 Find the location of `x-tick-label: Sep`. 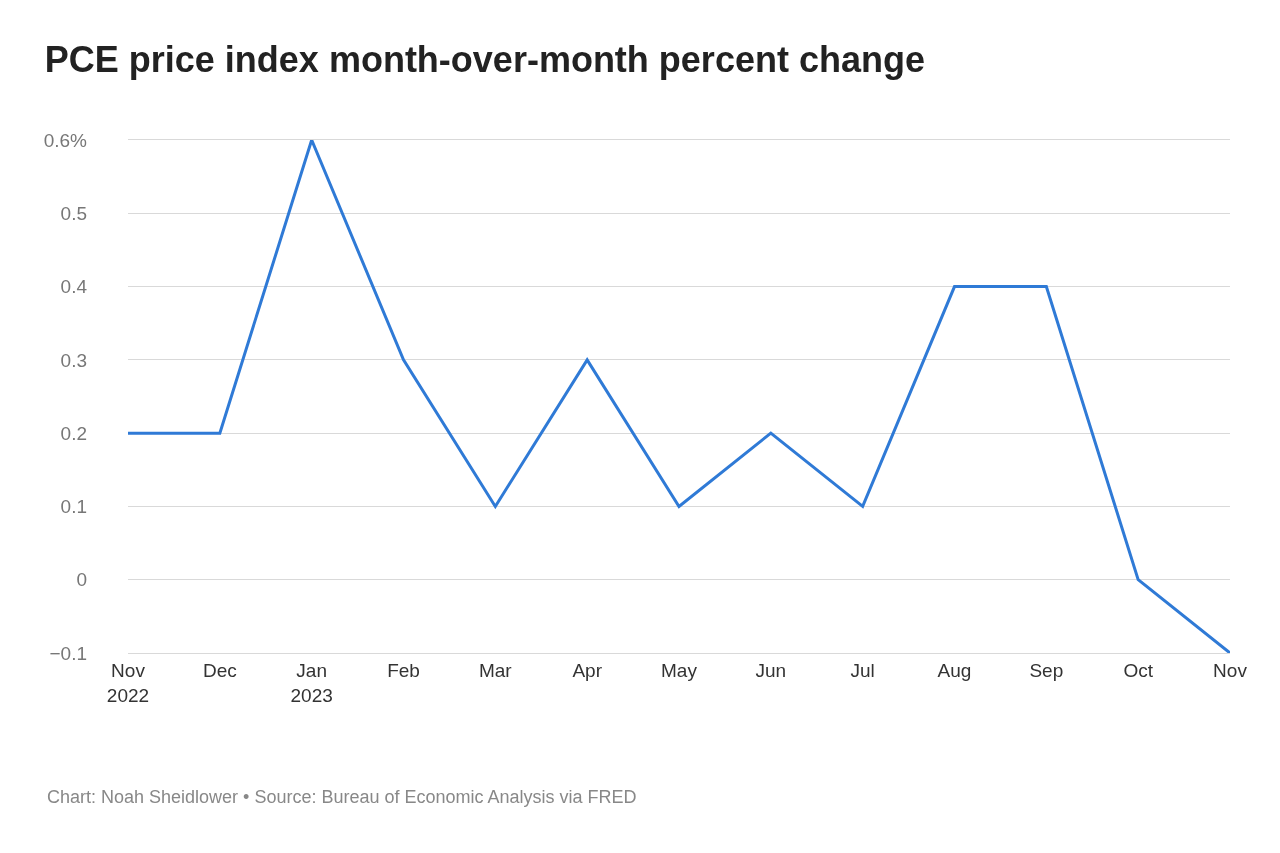

x-tick-label: Sep is located at coordinates (1046, 670).